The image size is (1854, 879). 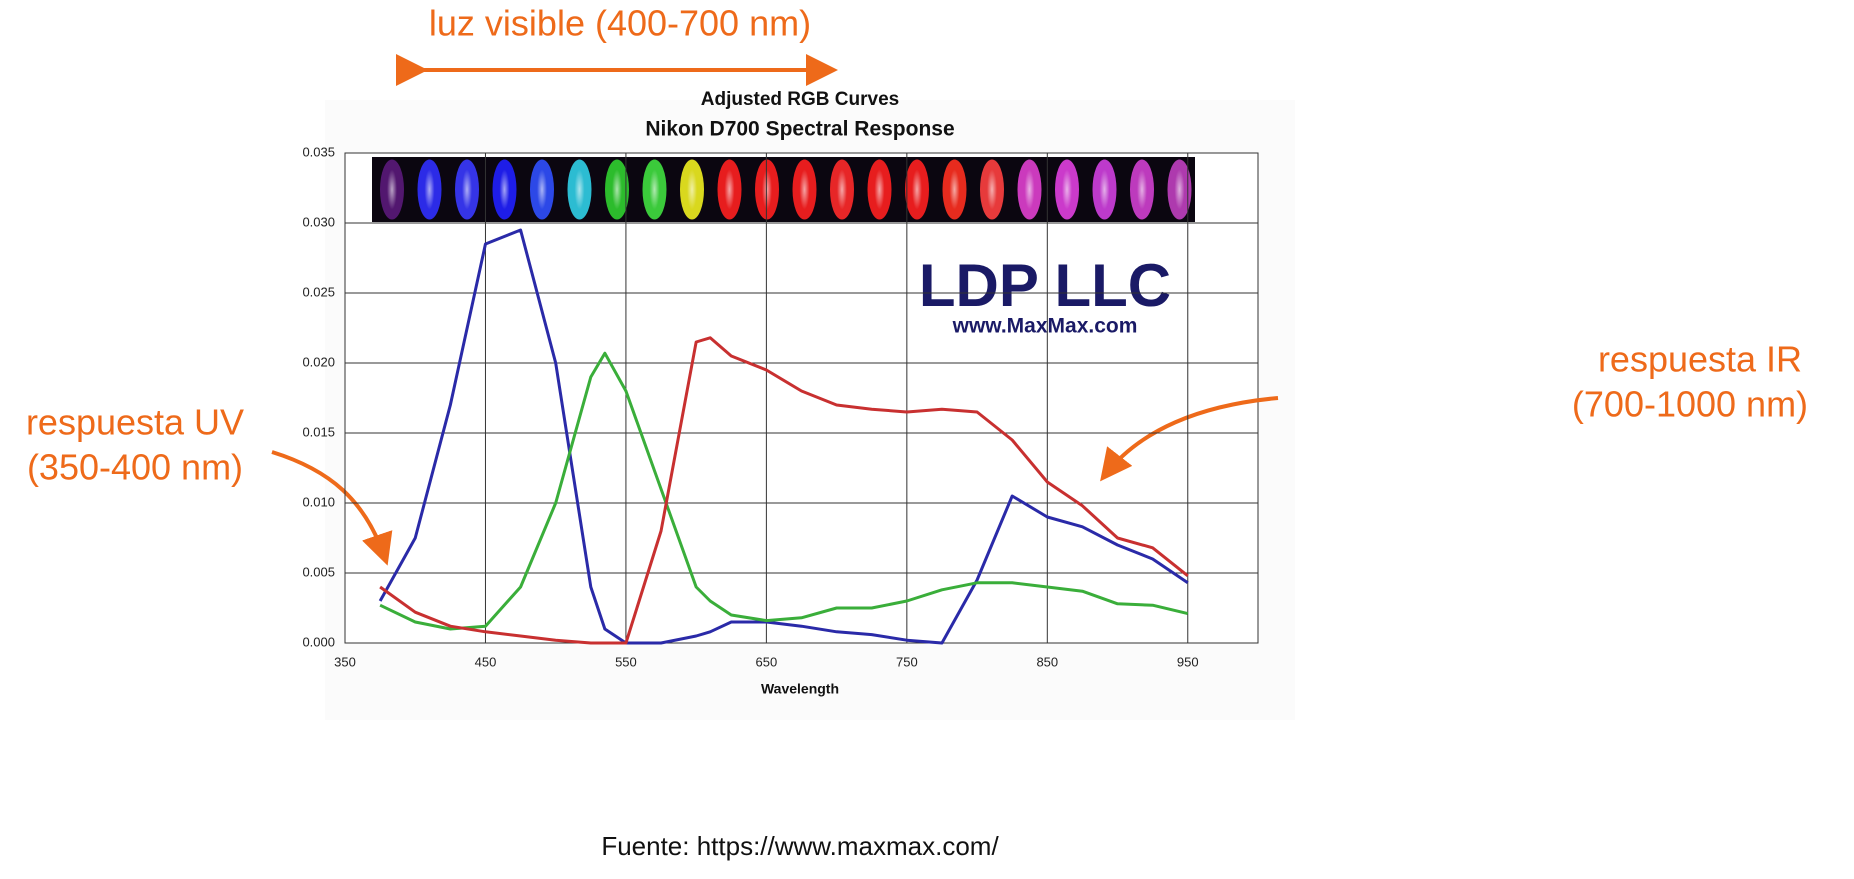 What do you see at coordinates (1700, 359) in the screenshot?
I see `ir-label: respuesta IR` at bounding box center [1700, 359].